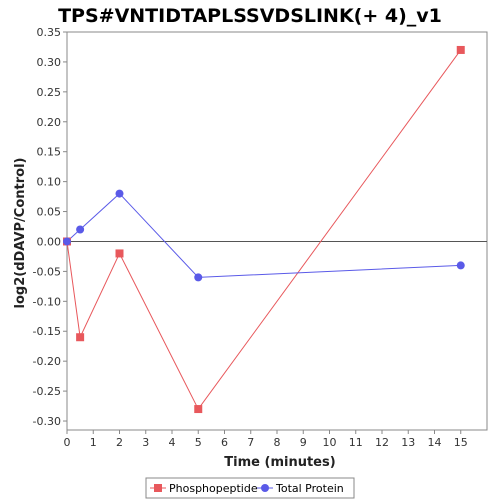 Image resolution: width=500 pixels, height=500 pixels. What do you see at coordinates (47, 361) in the screenshot?
I see `y-tick-label: -0.20` at bounding box center [47, 361].